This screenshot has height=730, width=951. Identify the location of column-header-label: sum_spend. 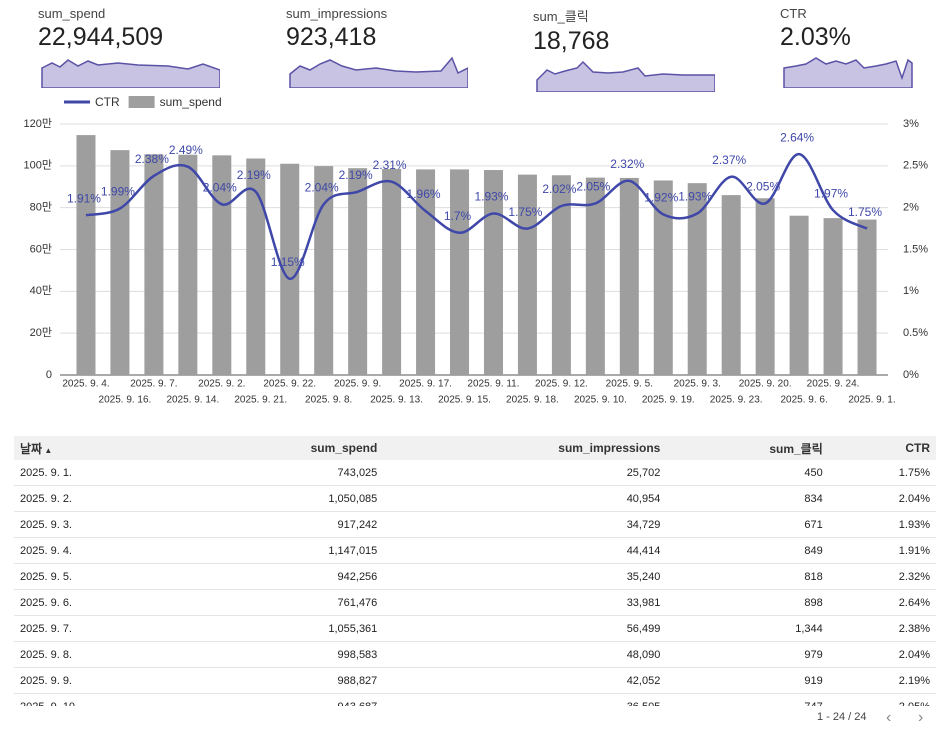
(344, 448).